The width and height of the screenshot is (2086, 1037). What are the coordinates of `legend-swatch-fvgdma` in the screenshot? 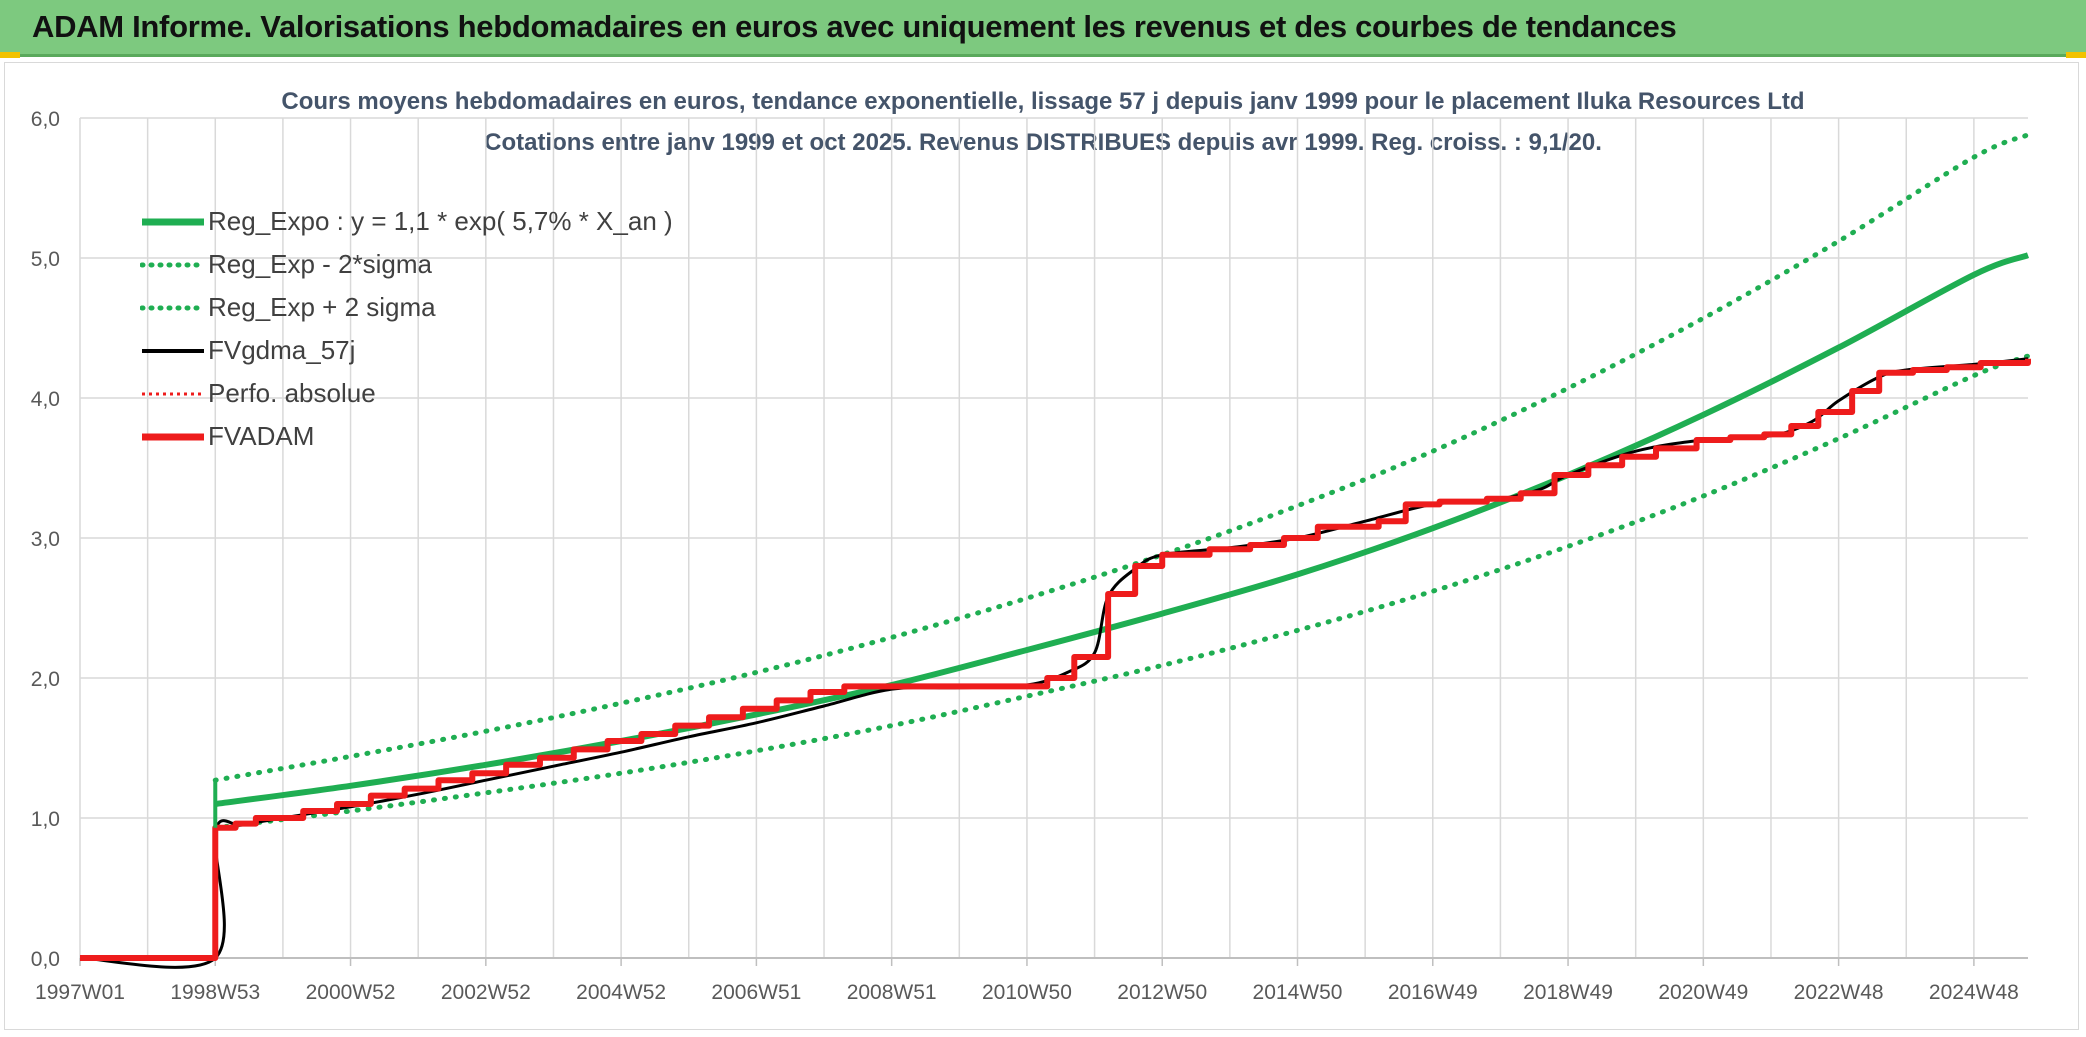 It's located at (173, 350).